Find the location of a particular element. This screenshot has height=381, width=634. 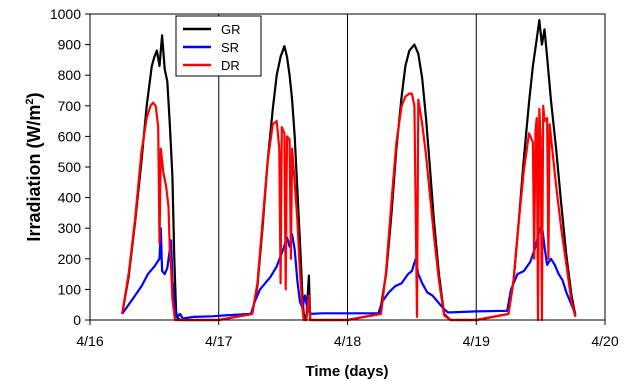

y-tick-label: 500 is located at coordinates (70, 167).